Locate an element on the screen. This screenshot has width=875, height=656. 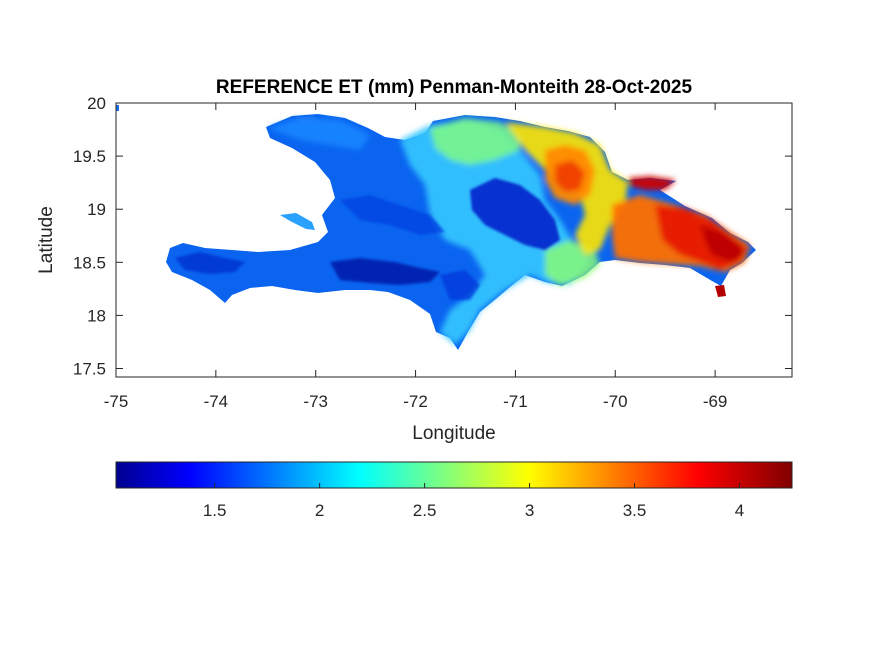
island-gonave is located at coordinates (297, 221).